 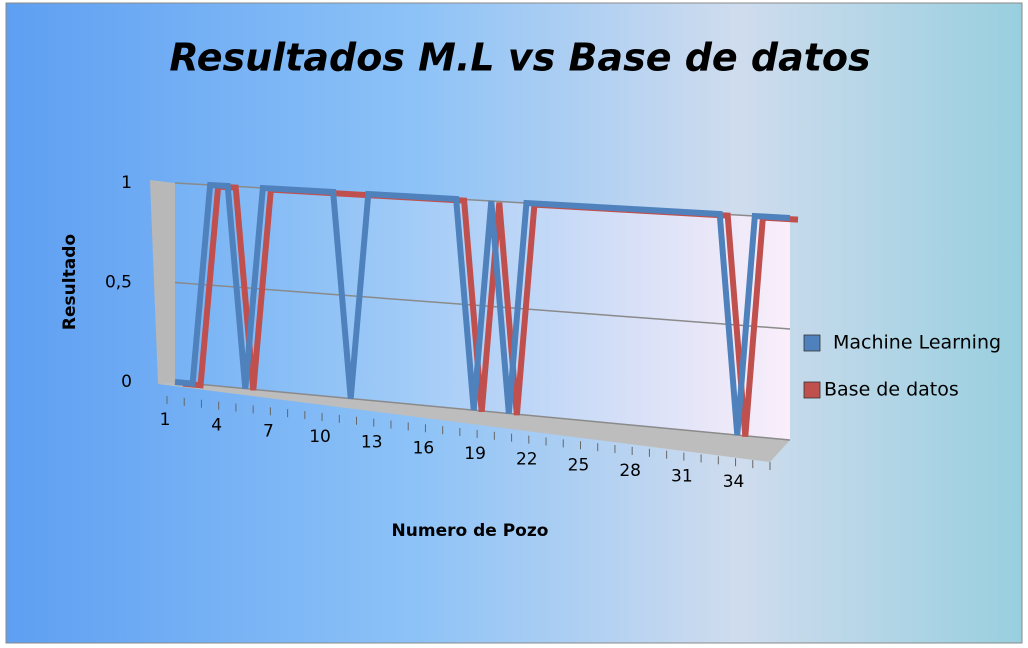 What do you see at coordinates (579, 465) in the screenshot?
I see `x-tick-label: 25` at bounding box center [579, 465].